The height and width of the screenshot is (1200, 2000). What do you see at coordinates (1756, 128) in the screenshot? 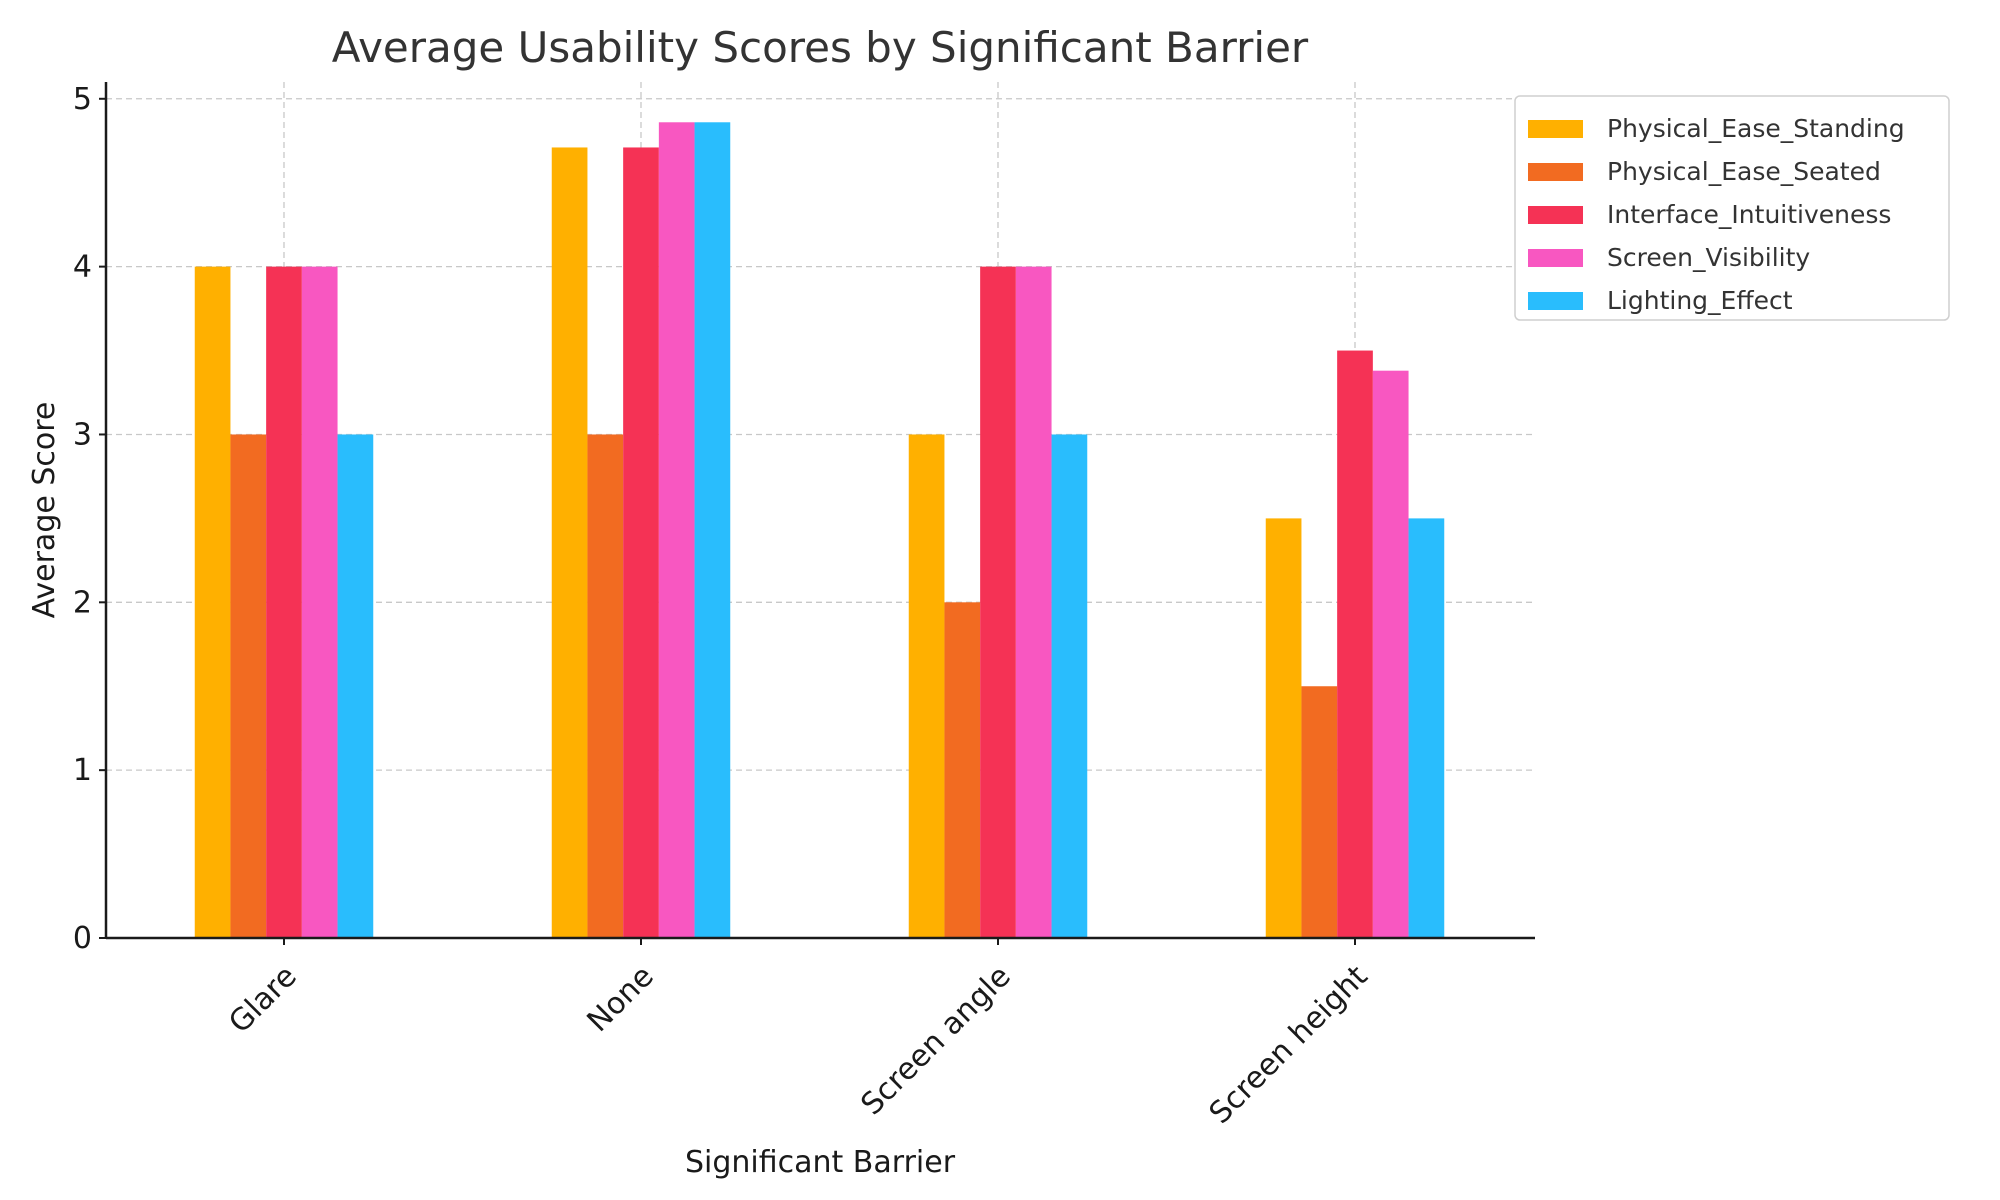
I see `legend-label: Physical_Ease_Standing` at bounding box center [1756, 128].